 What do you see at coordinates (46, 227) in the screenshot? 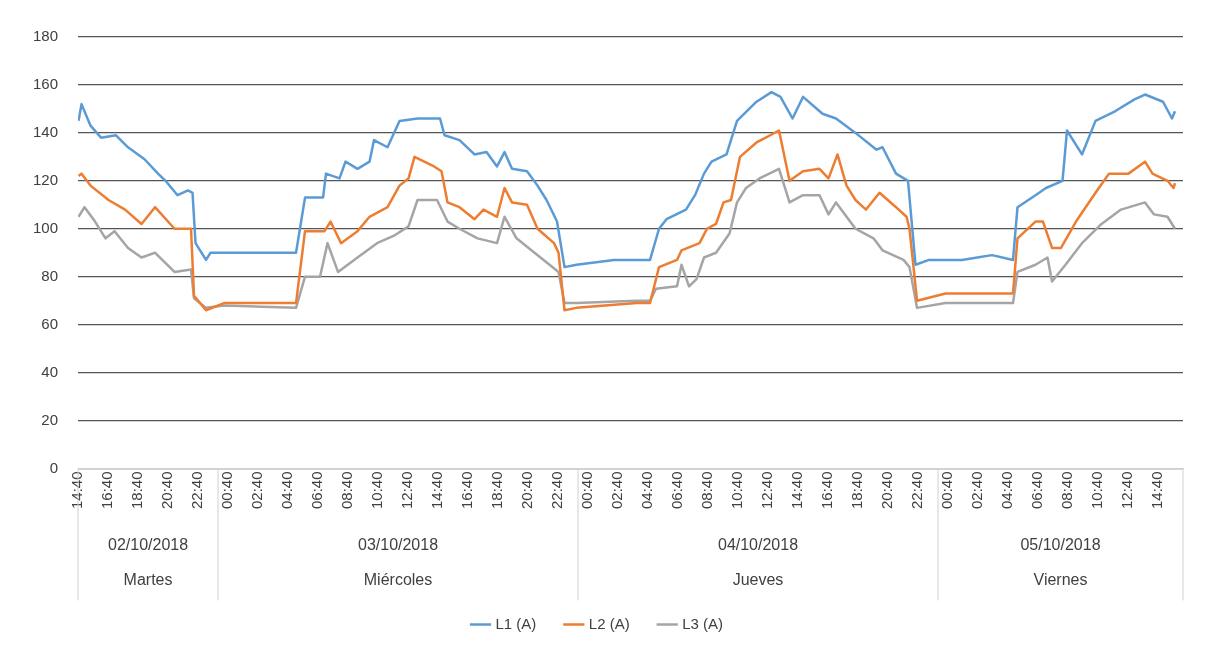
I see `y-tick-label: 100` at bounding box center [46, 227].